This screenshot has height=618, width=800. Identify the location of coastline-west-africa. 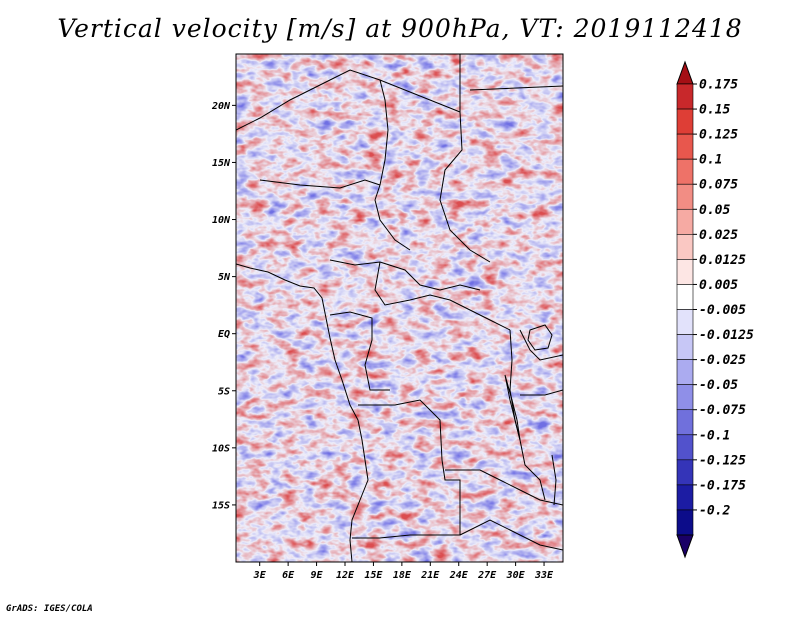
(302, 412).